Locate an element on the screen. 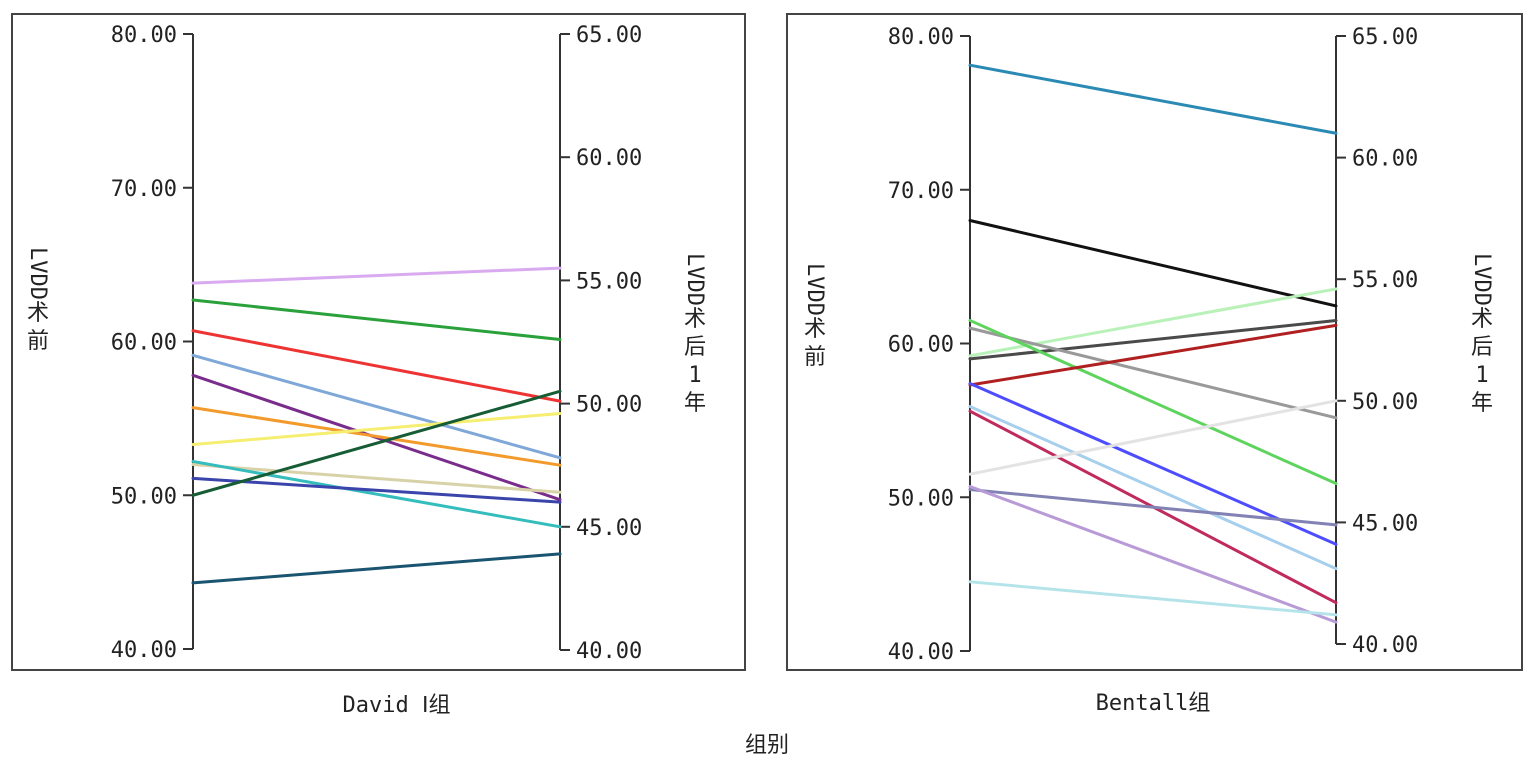 Image resolution: width=1535 pixels, height=770 pixels. panel-label: Bentall组 is located at coordinates (1153, 703).